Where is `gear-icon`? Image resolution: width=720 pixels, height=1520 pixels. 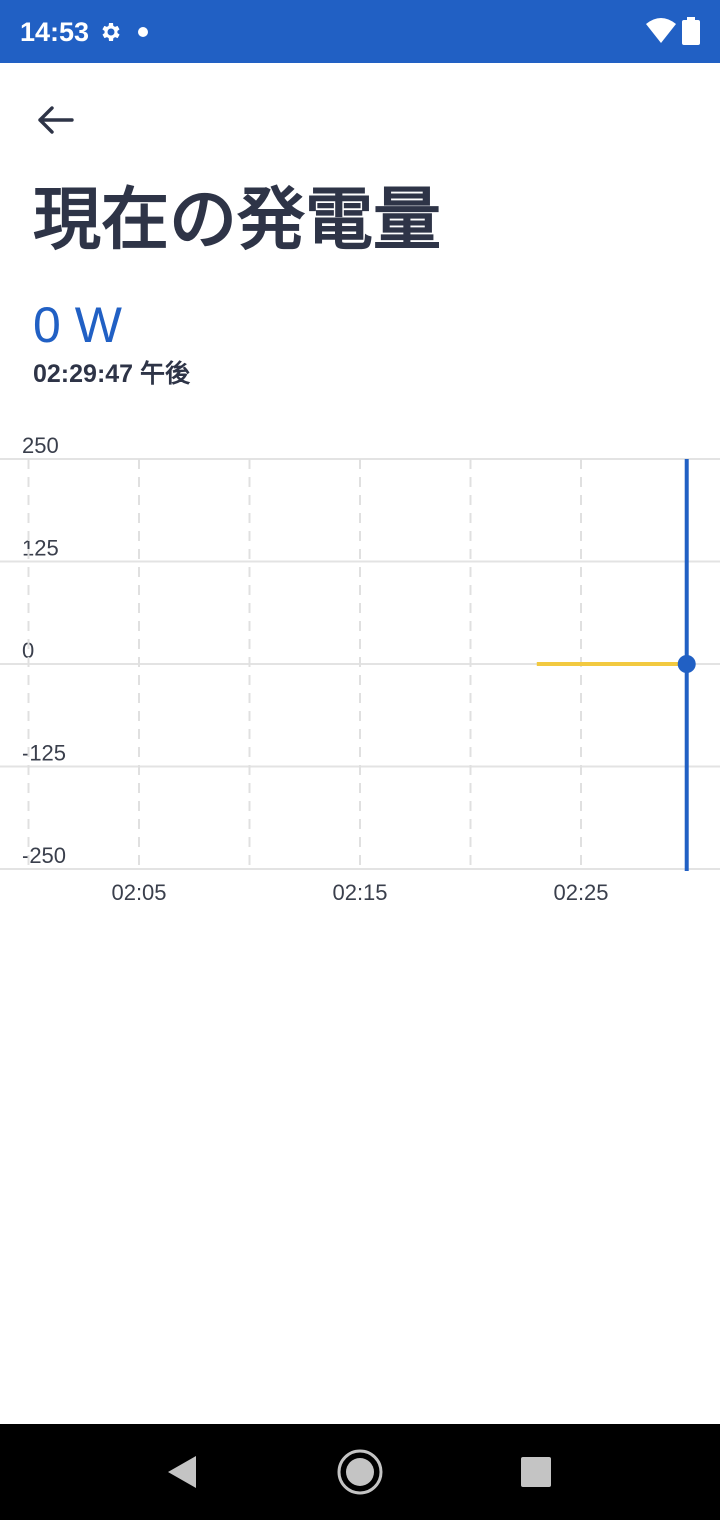 gear-icon is located at coordinates (111, 32).